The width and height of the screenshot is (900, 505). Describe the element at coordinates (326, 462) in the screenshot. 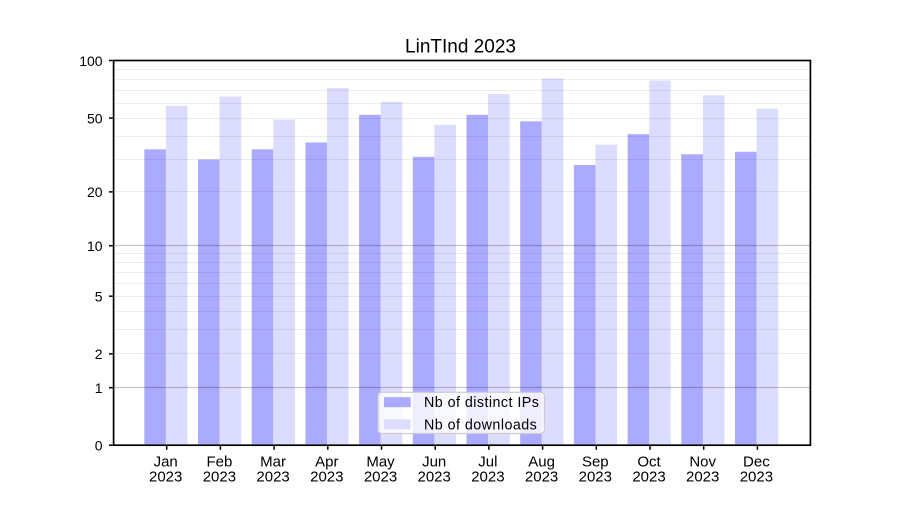

I see `svg-text: Apr` at that location.